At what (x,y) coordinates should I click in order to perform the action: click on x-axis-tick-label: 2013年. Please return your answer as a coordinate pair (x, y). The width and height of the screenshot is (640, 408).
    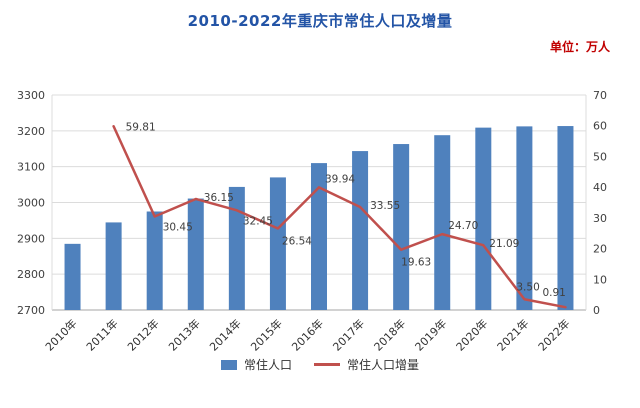
    Looking at the image, I should click on (183, 334).